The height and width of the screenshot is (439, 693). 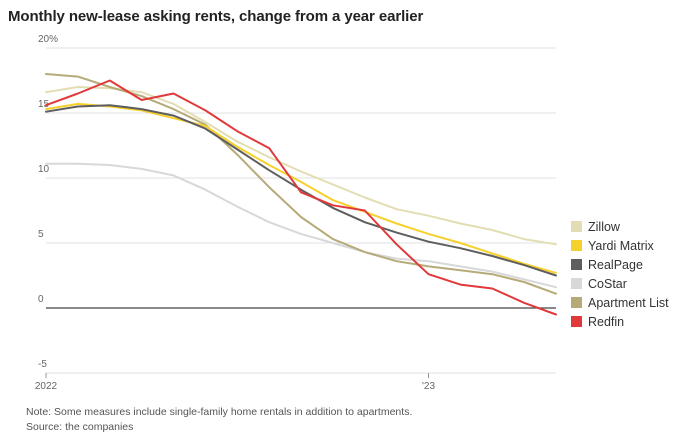 What do you see at coordinates (42, 364) in the screenshot?
I see `y-tick-label: -5` at bounding box center [42, 364].